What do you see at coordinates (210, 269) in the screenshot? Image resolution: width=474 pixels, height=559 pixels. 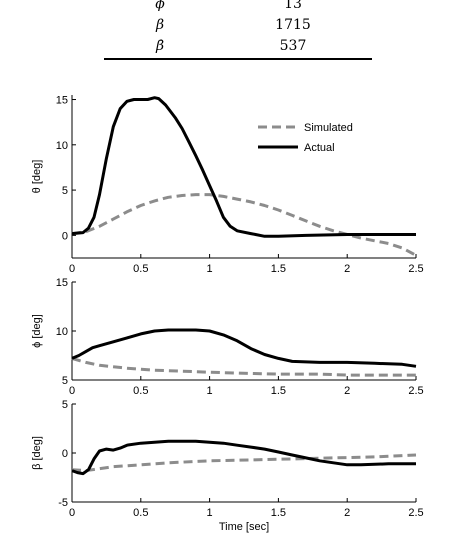 I see `chart-1-x-tick-label: 1` at bounding box center [210, 269].